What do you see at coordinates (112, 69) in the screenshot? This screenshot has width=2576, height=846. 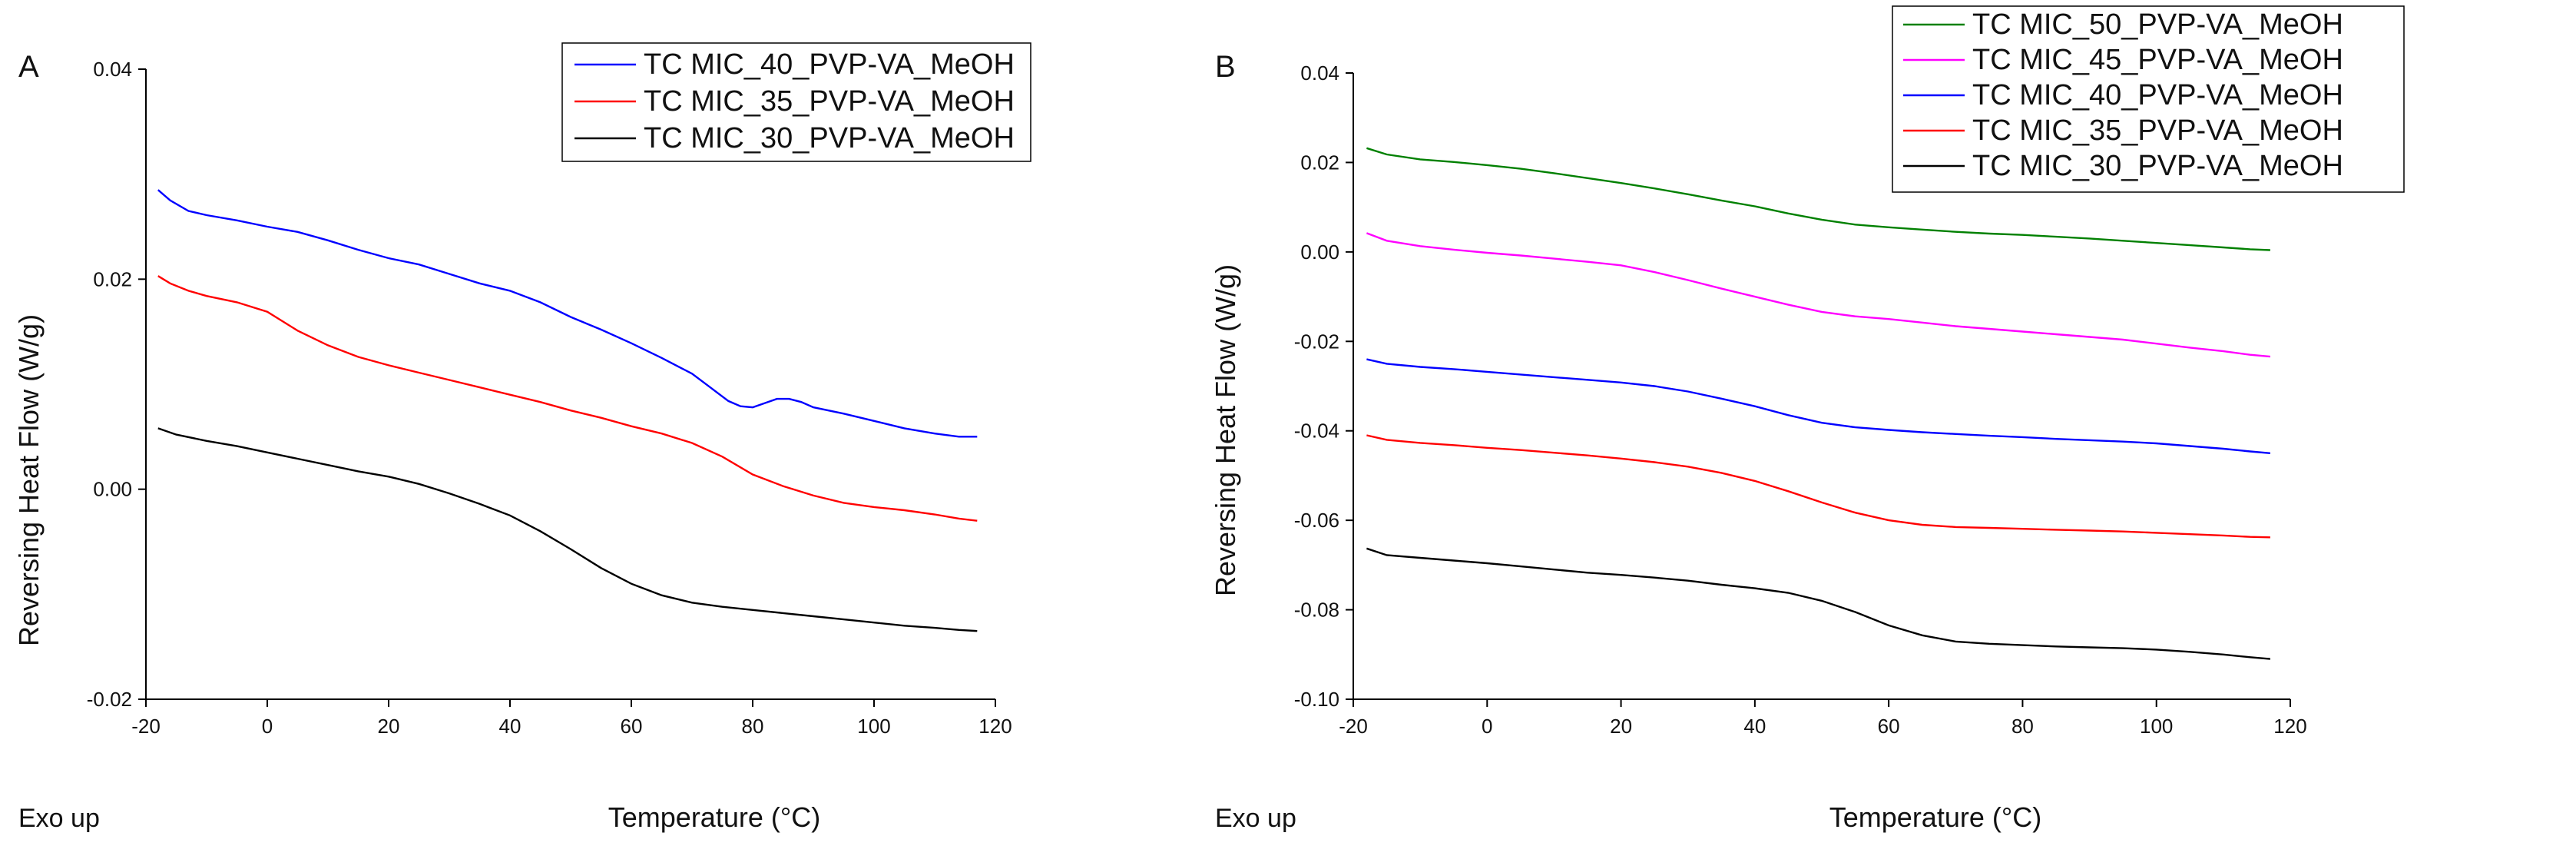 I see `panel-a-y-tick-label: 0.04` at bounding box center [112, 69].